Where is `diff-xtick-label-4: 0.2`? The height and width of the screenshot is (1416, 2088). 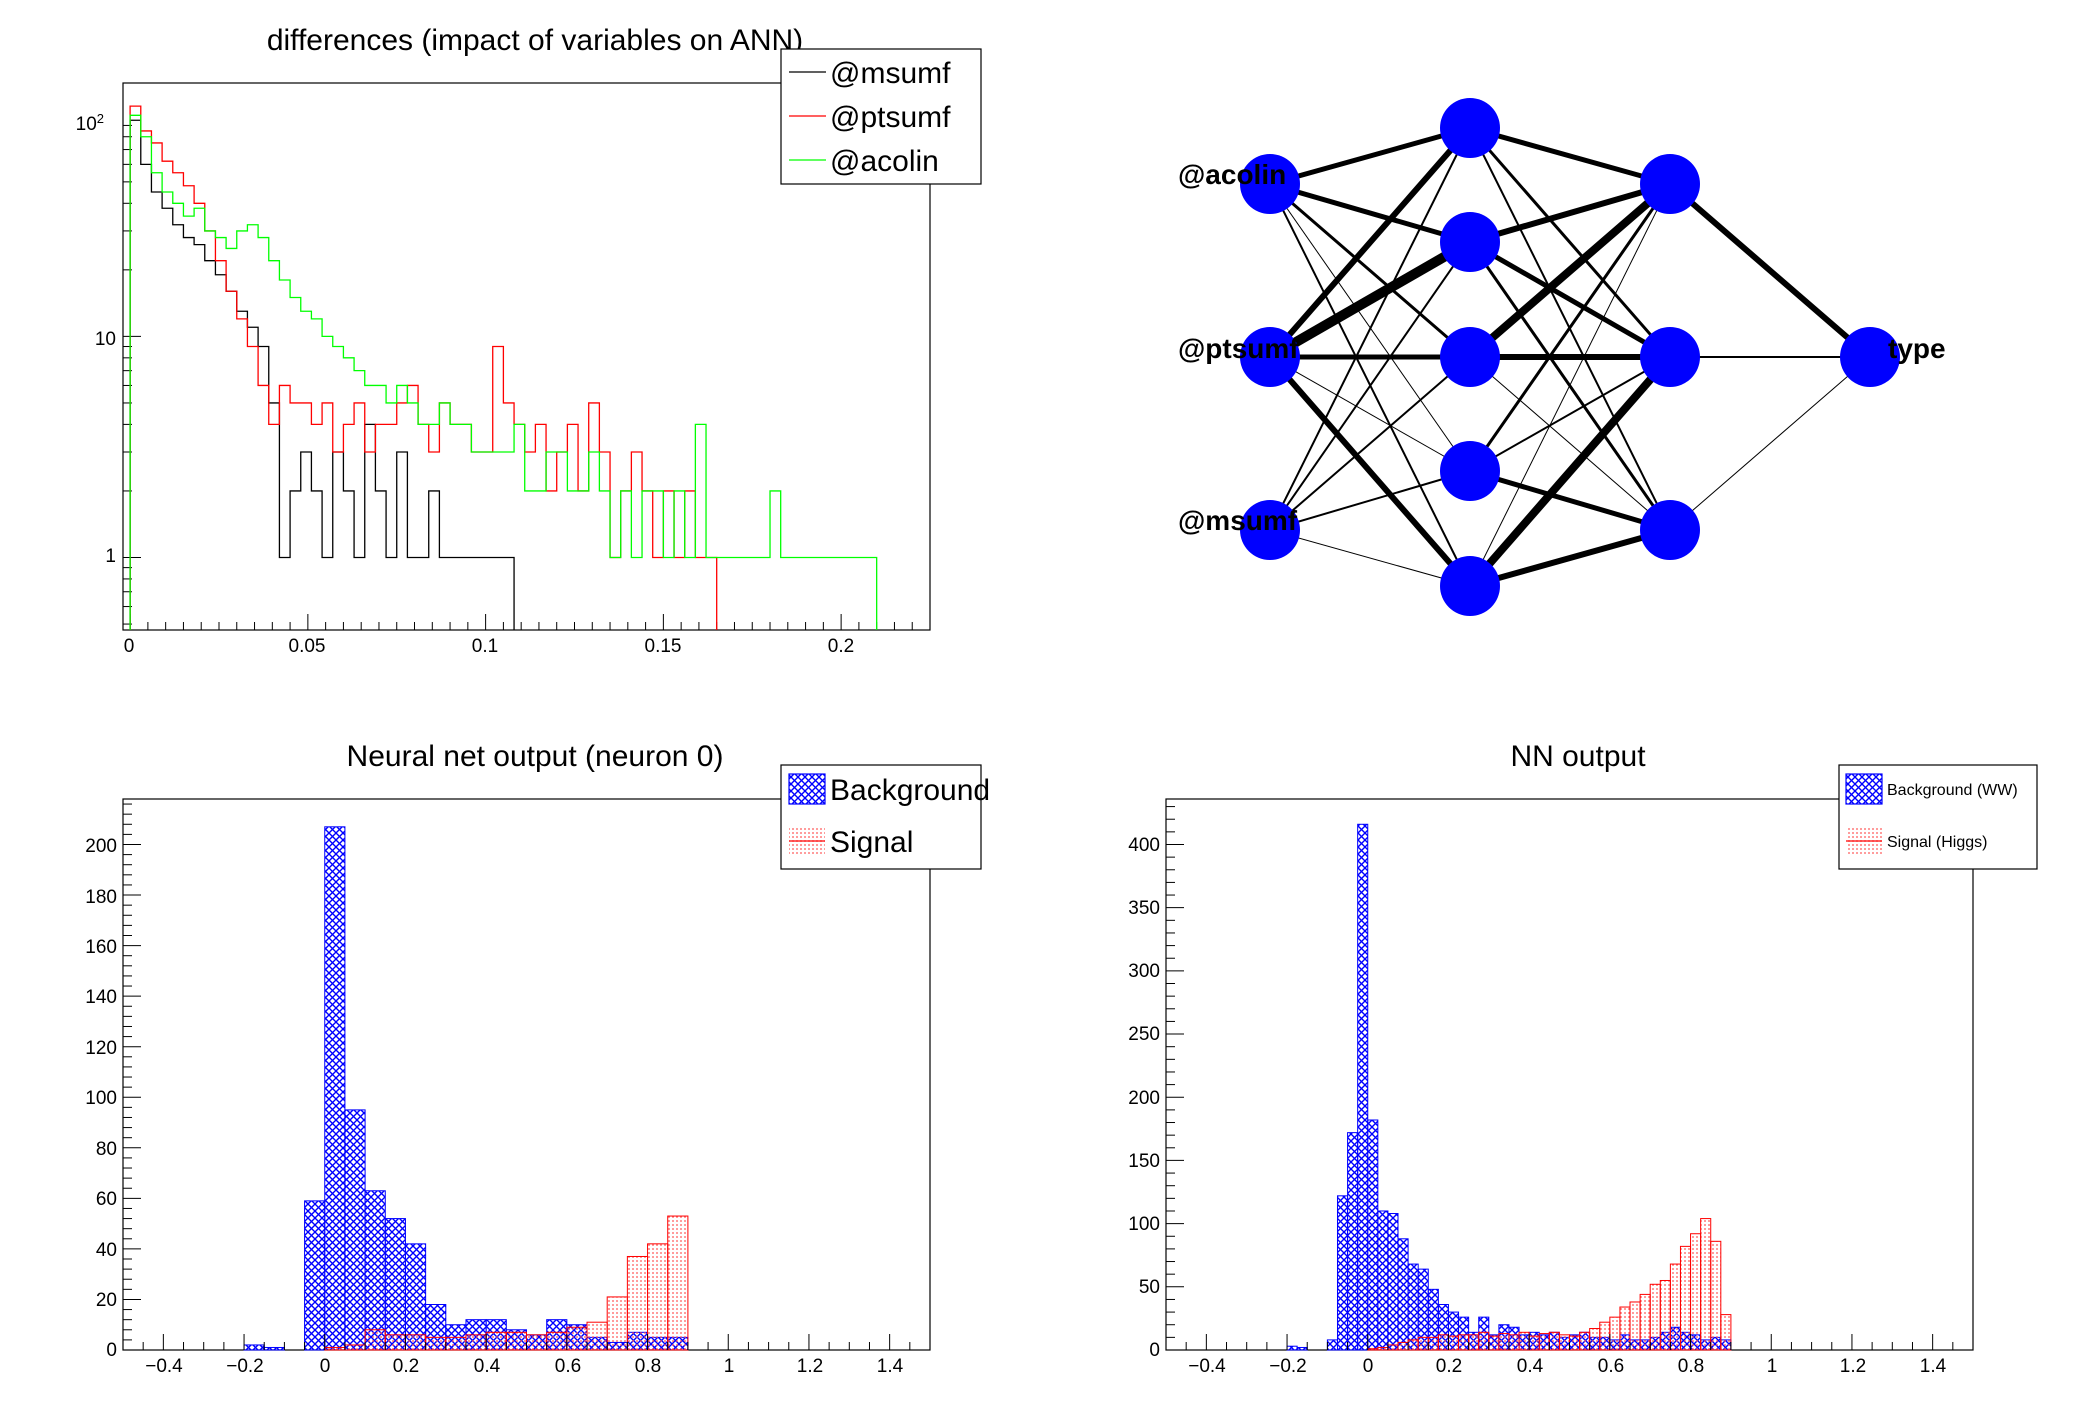
diff-xtick-label-4: 0.2 is located at coordinates (841, 646).